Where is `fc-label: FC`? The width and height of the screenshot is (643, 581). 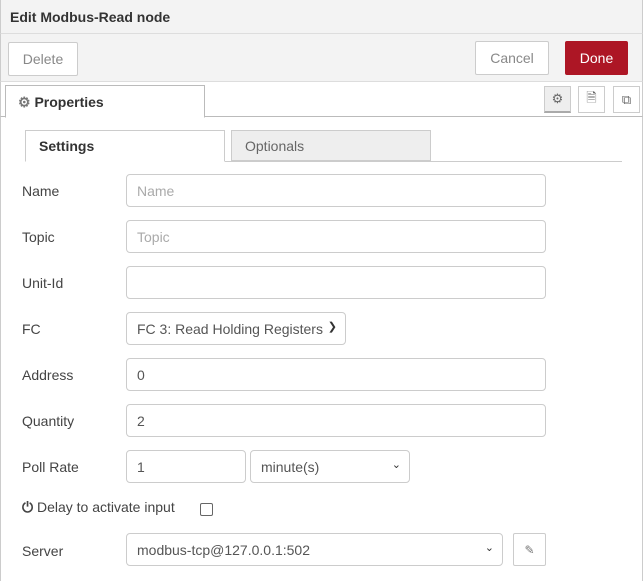
fc-label: FC is located at coordinates (31, 329).